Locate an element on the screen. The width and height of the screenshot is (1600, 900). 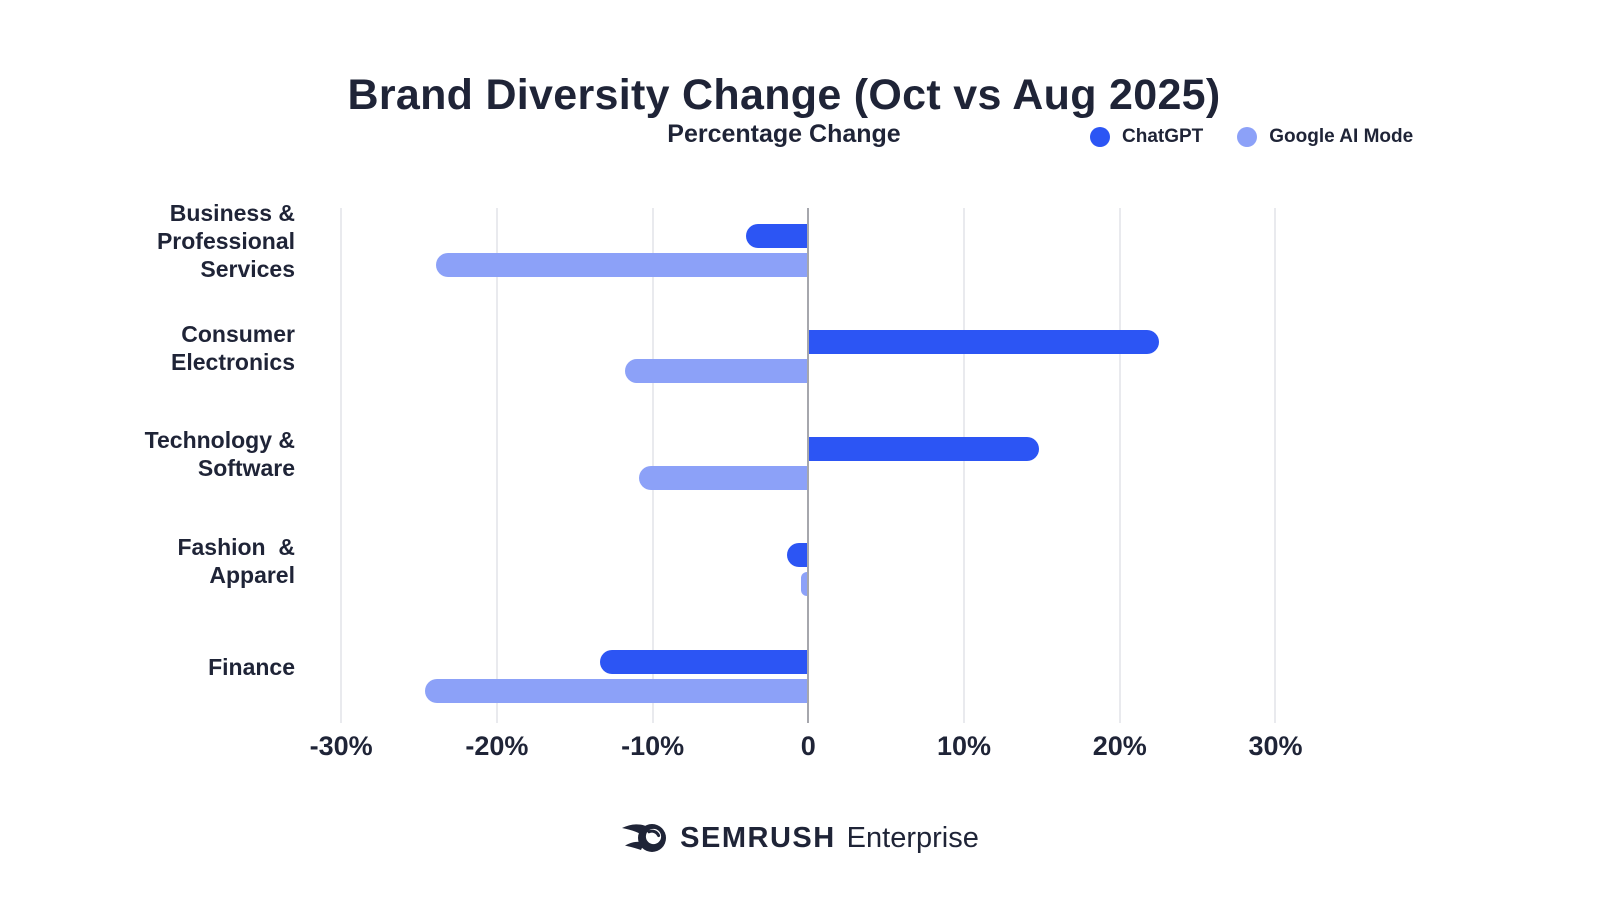
bar-google-ai-mode-business-professional-services is located at coordinates (622, 264).